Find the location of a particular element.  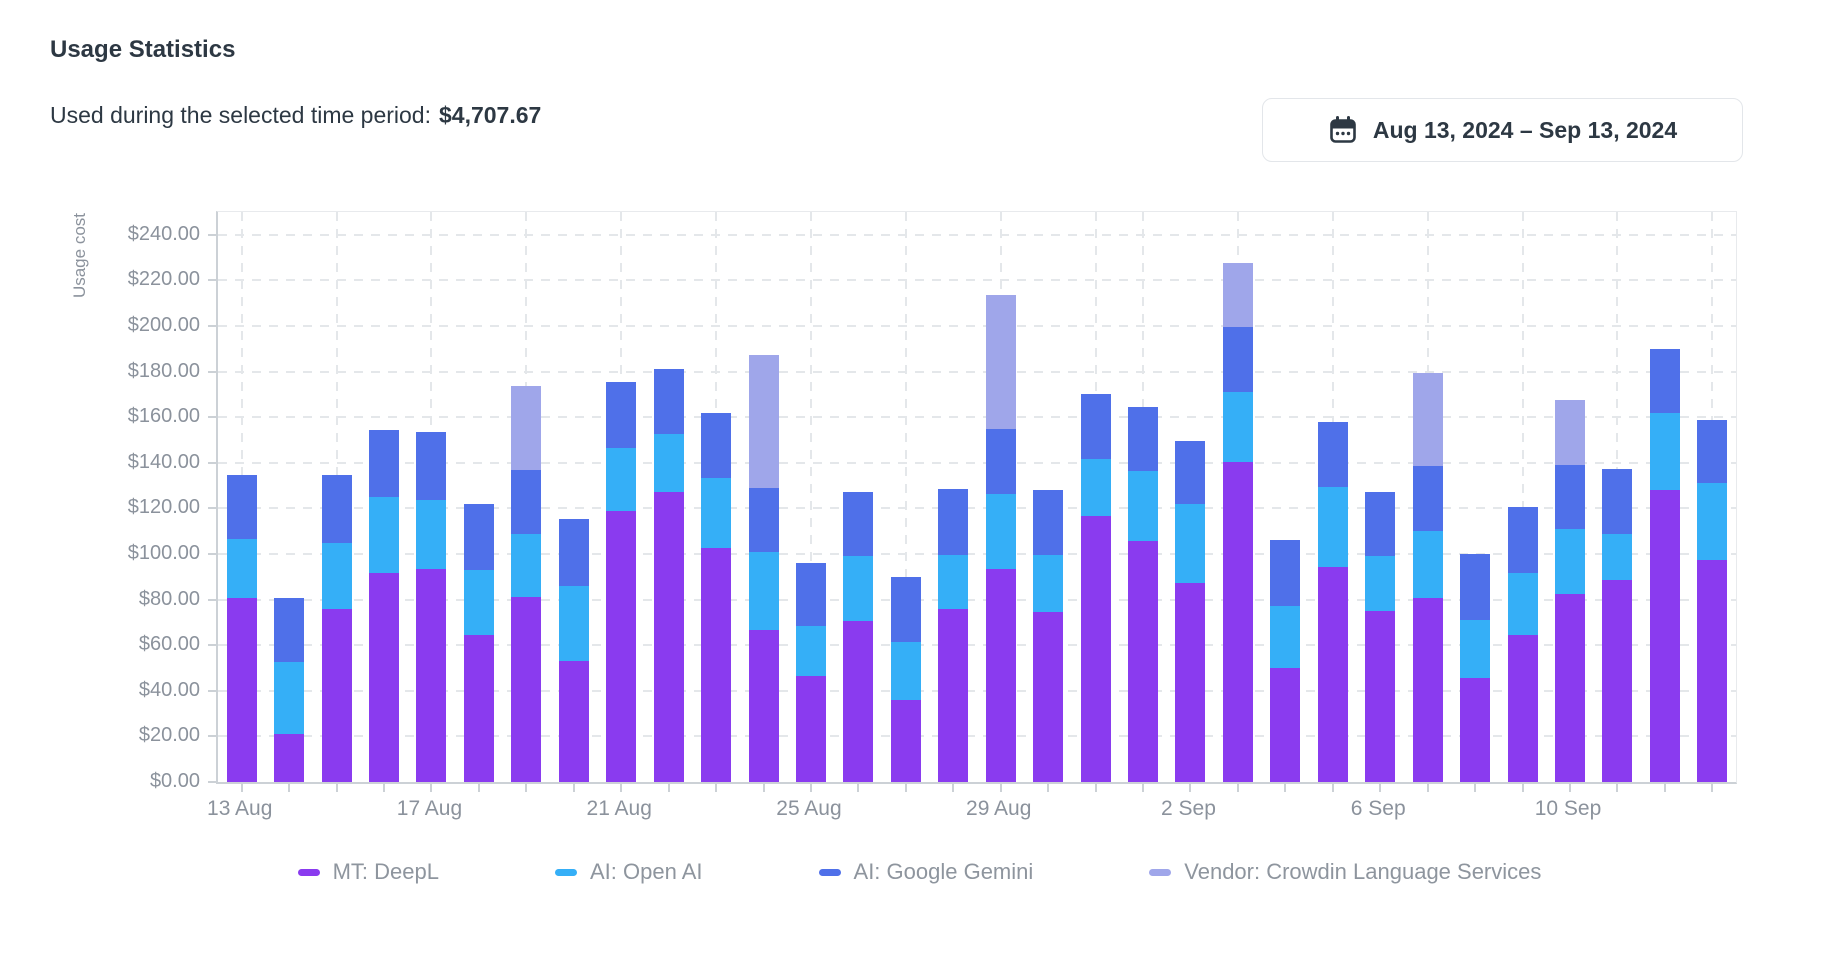

bar-4-sep is located at coordinates (1285, 661).